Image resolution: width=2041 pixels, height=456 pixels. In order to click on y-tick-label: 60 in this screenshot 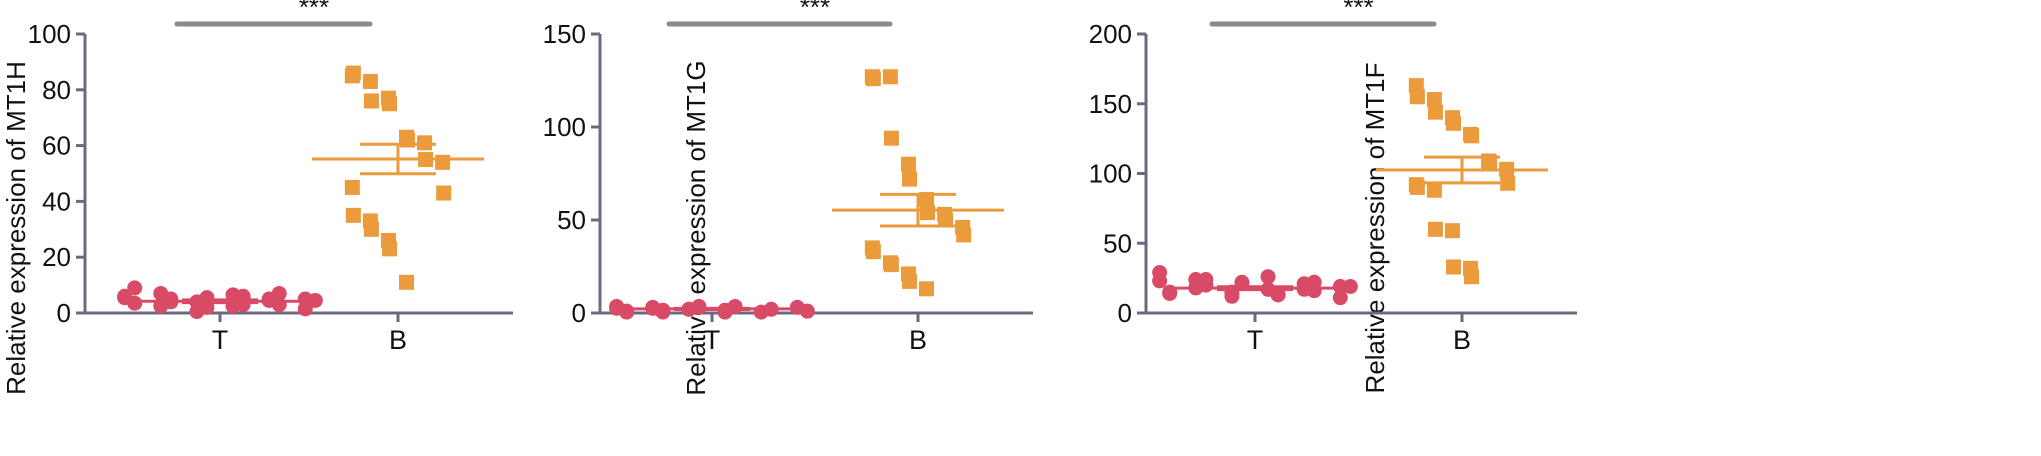, I will do `click(56, 146)`.